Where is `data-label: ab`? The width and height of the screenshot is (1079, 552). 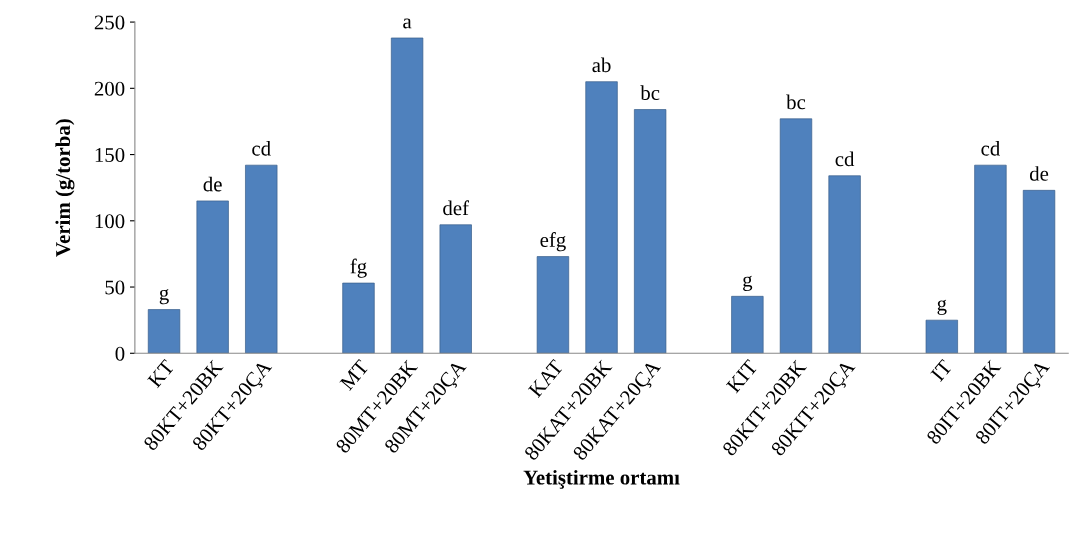
data-label: ab is located at coordinates (601, 65).